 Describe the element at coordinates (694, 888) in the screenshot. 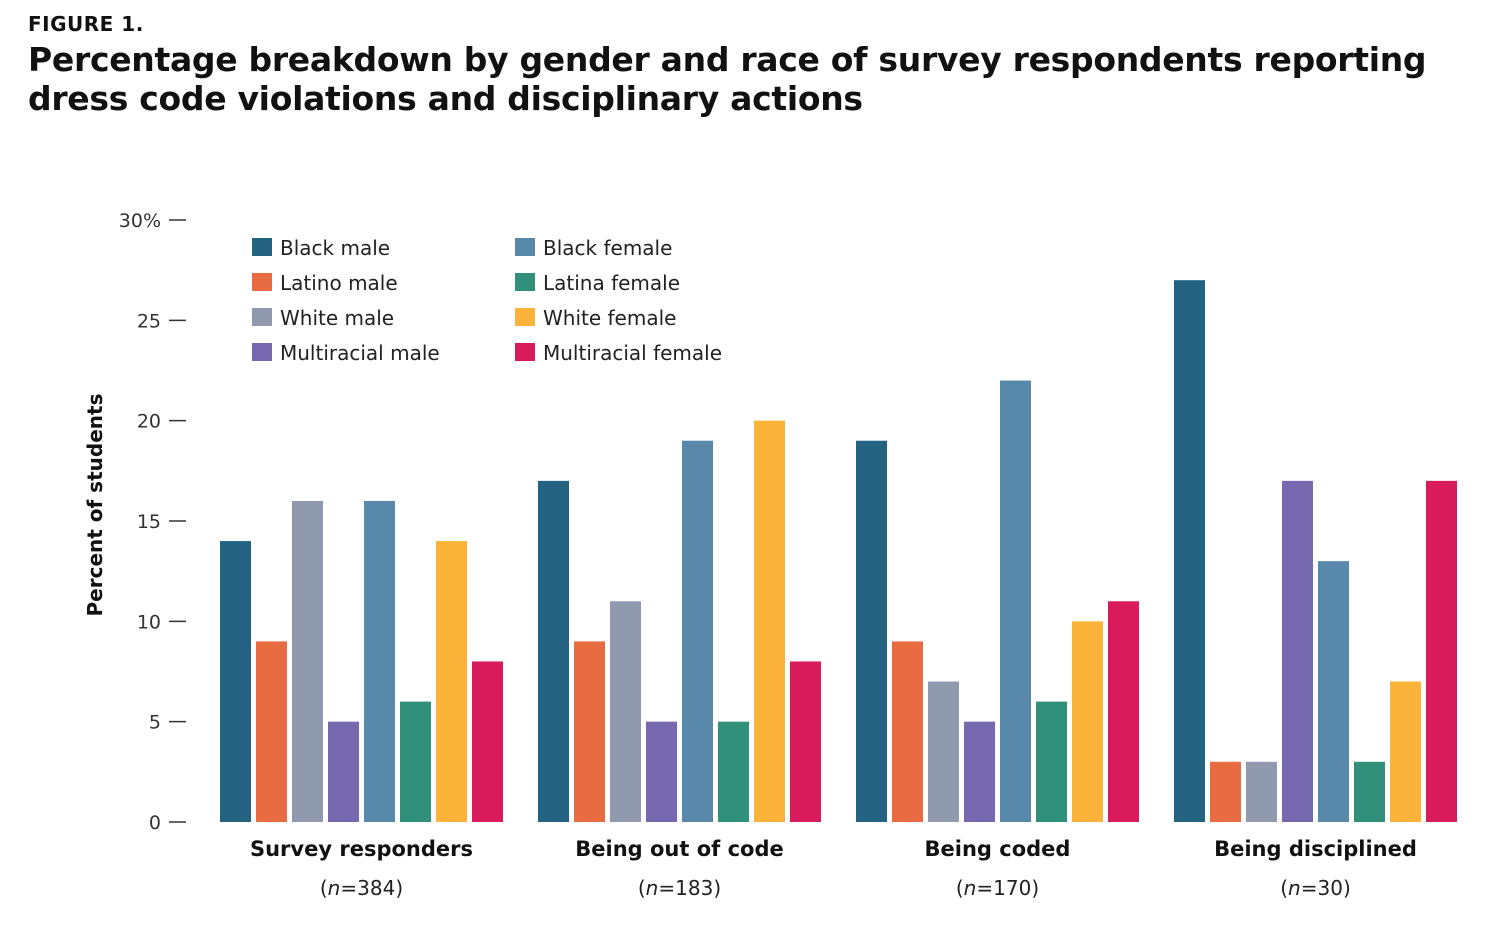

I see `sample-size-value: 183` at that location.